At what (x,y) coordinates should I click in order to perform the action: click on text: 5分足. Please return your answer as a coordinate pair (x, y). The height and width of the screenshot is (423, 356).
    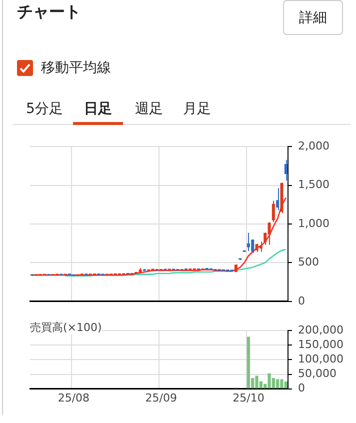
    Looking at the image, I should click on (44, 109).